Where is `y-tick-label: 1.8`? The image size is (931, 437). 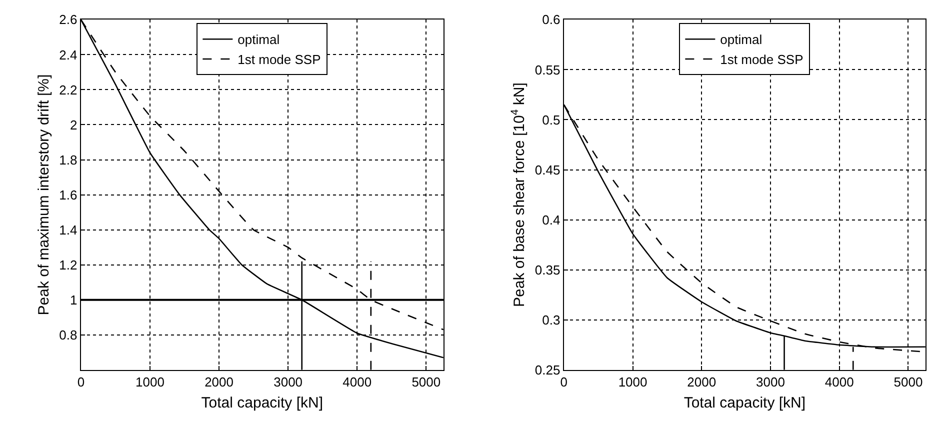
y-tick-label: 1.8 is located at coordinates (68, 160).